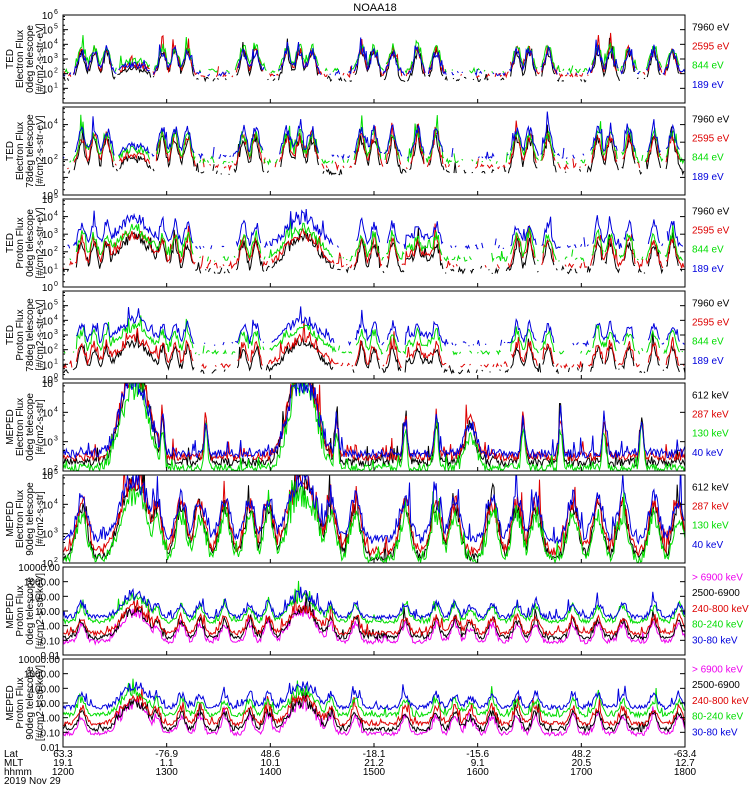 The image size is (750, 805). Describe the element at coordinates (56, 531) in the screenshot. I see `panel-6-ytick-exponent: 3` at that location.